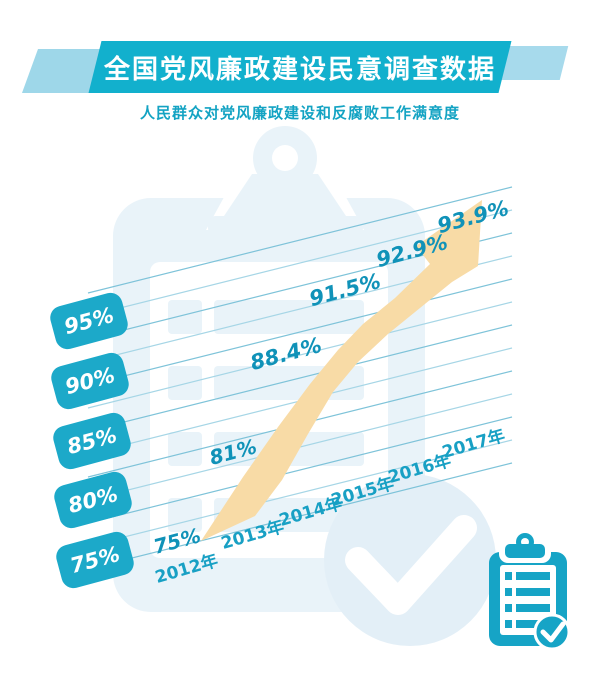 This screenshot has height=688, width=600. What do you see at coordinates (363, 492) in the screenshot?
I see `x-label-2015: 2015年` at bounding box center [363, 492].